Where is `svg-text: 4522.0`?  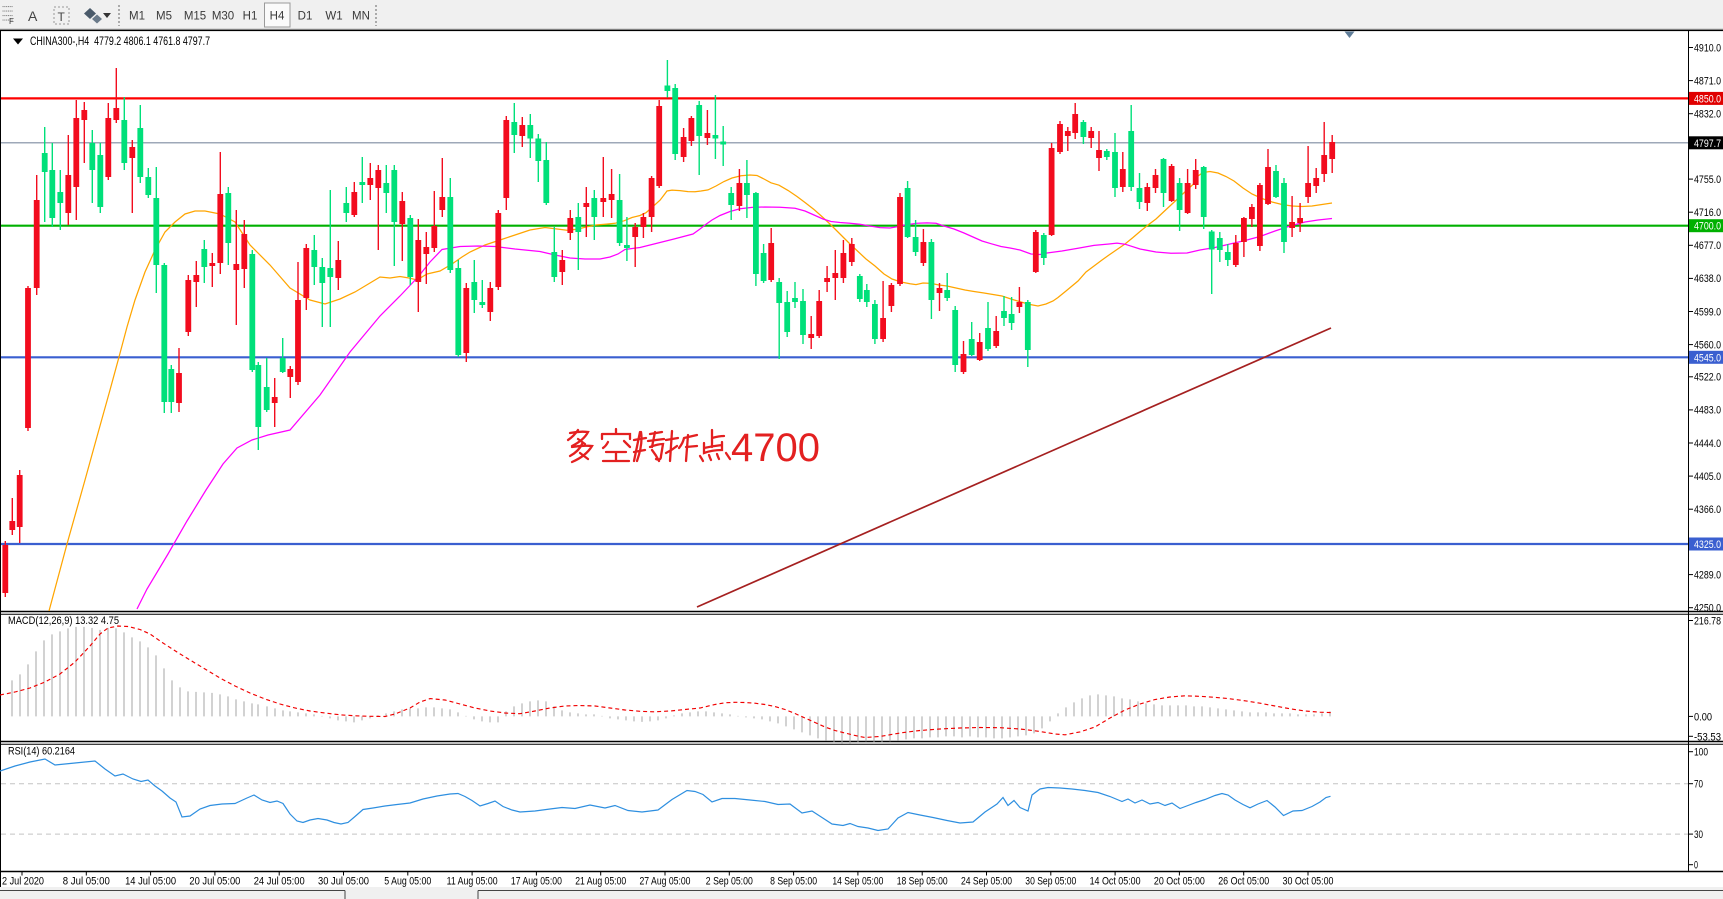
svg-text: 4522.0 is located at coordinates (1707, 378).